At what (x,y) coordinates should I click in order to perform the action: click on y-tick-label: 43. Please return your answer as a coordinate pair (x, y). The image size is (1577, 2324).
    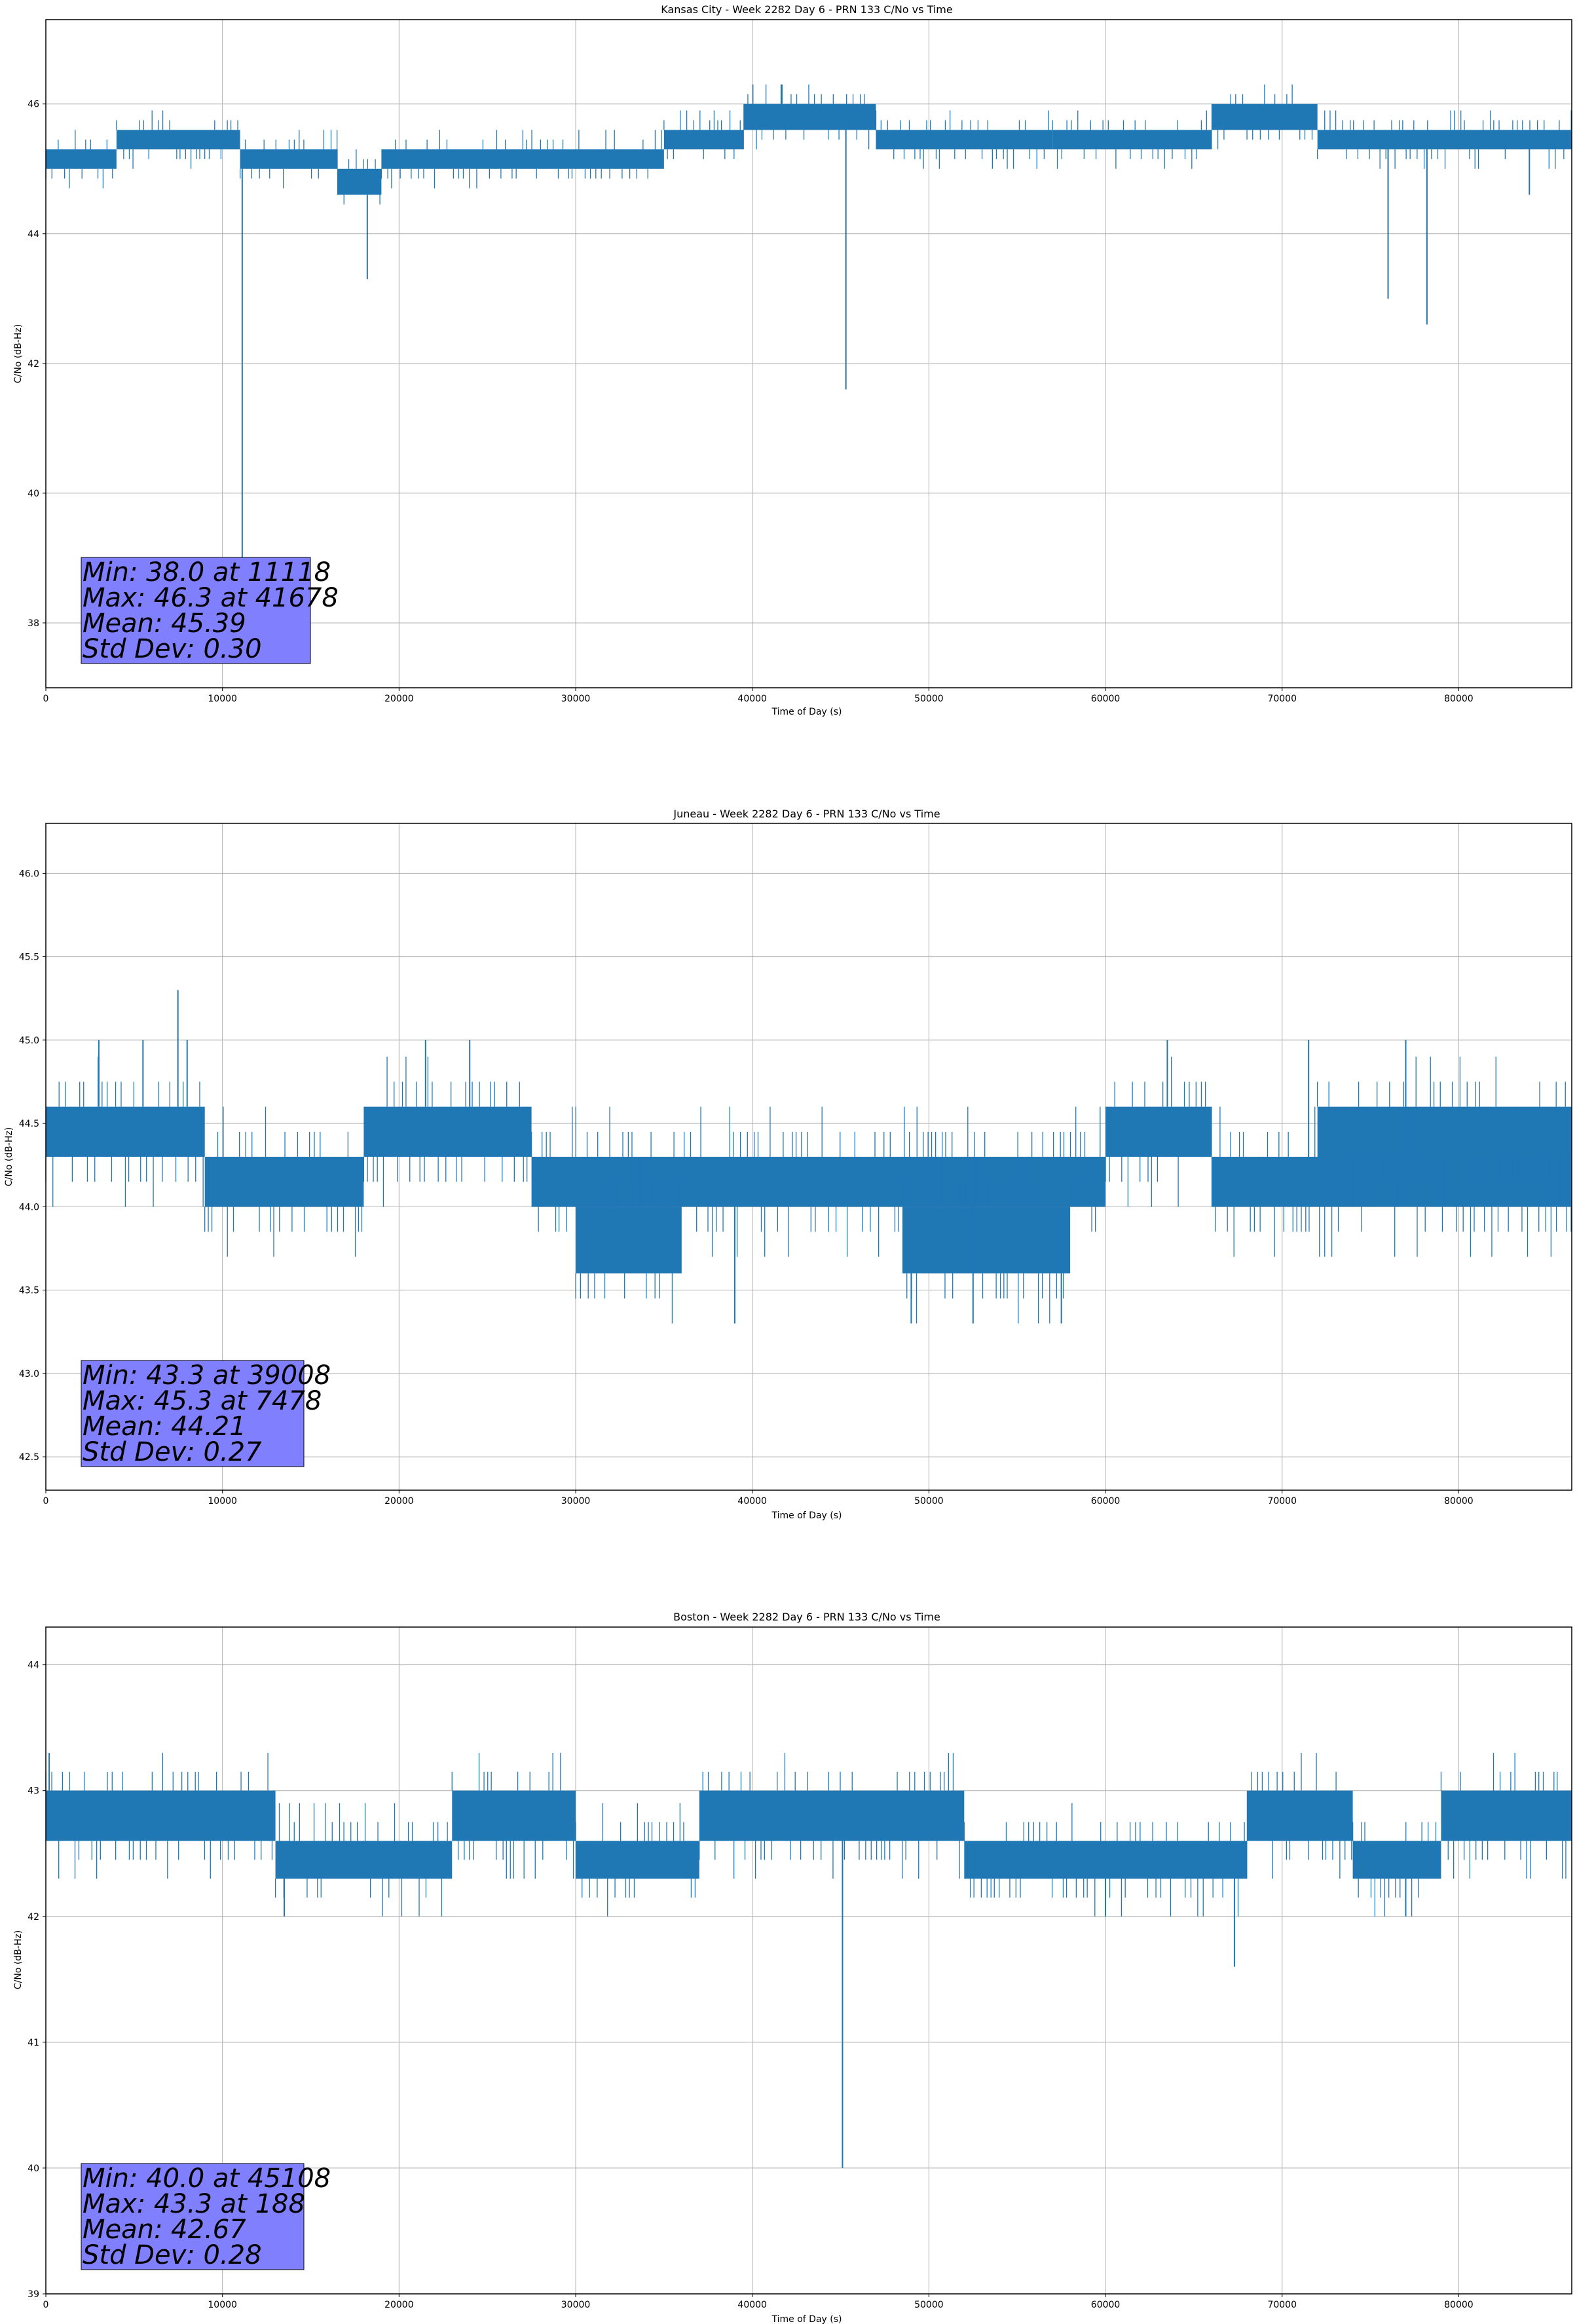
    Looking at the image, I should click on (33, 1791).